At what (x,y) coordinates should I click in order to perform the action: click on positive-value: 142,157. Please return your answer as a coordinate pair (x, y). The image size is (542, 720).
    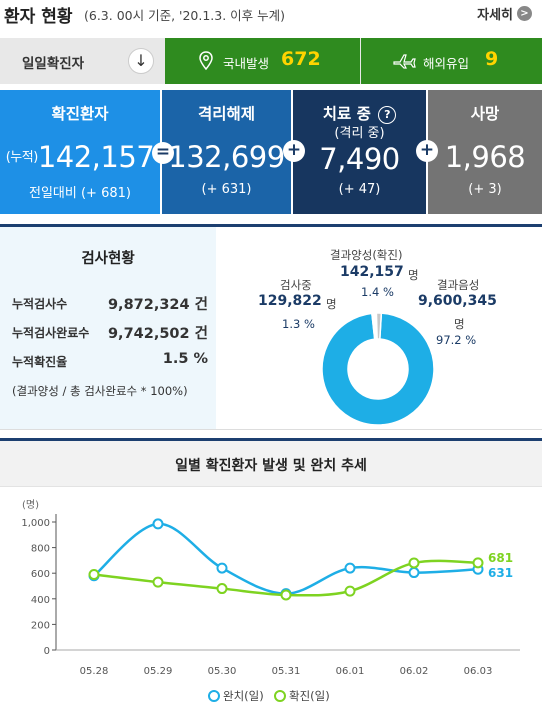
    Looking at the image, I should click on (372, 272).